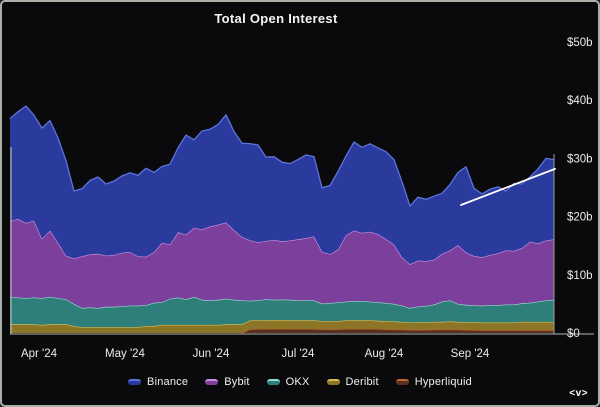  I want to click on legend-swatch-okx-icon, so click(273, 382).